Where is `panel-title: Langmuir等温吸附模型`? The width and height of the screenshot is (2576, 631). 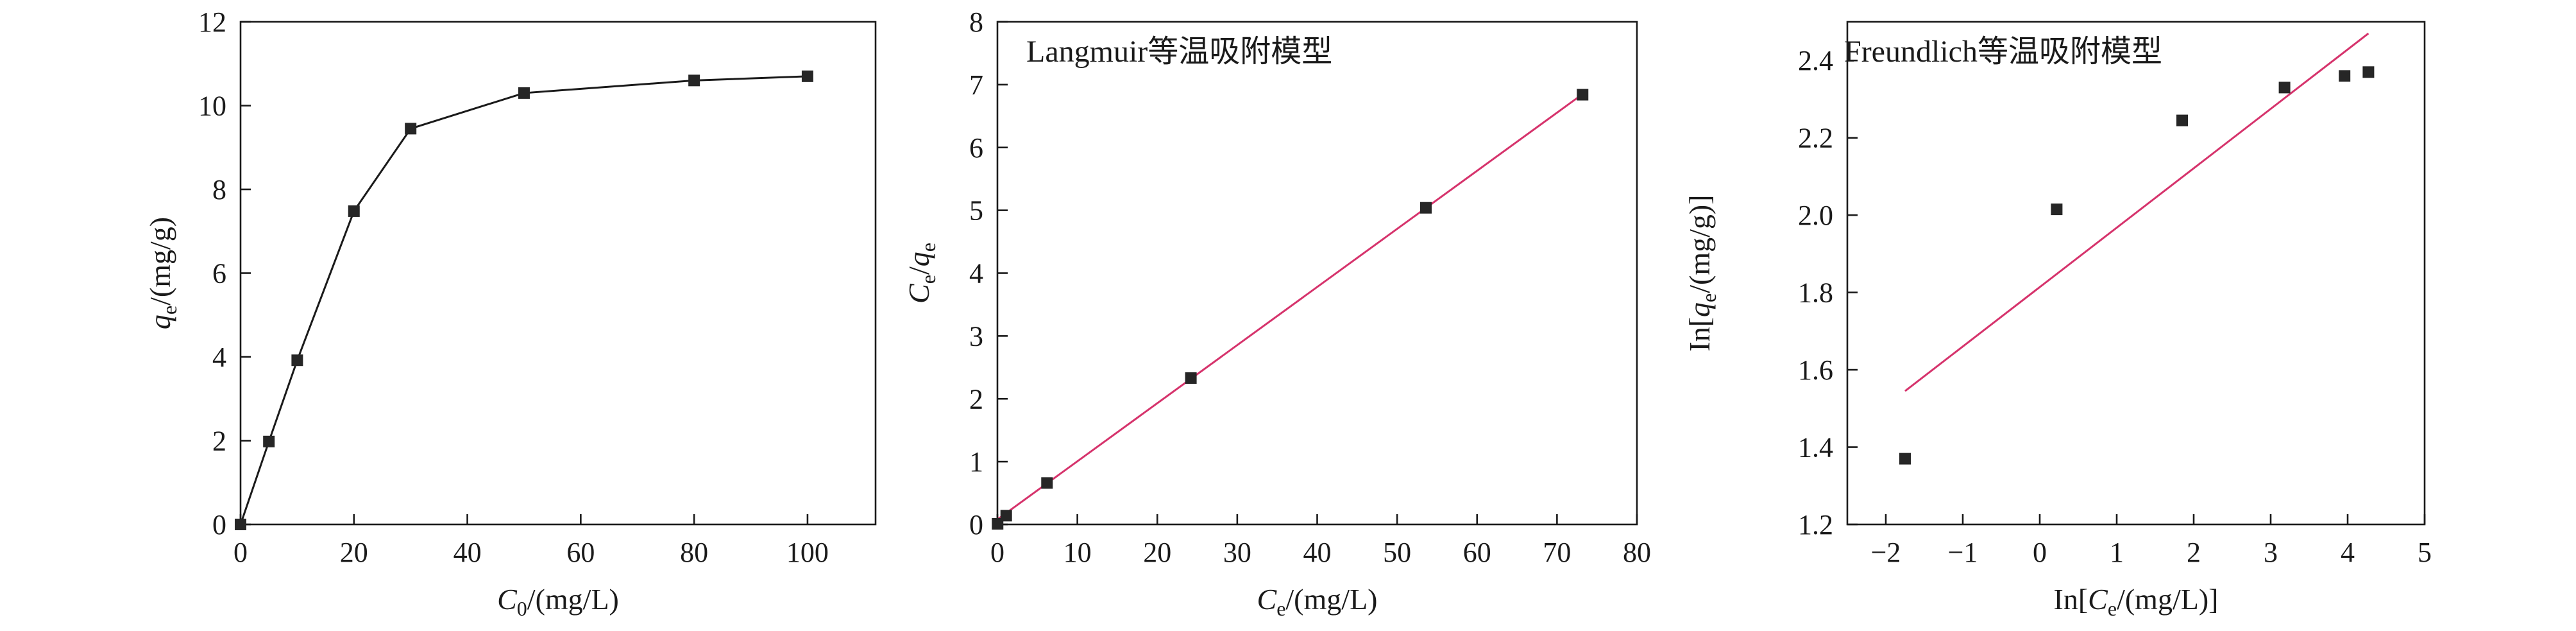
panel-title: Langmuir等温吸附模型 is located at coordinates (1179, 52).